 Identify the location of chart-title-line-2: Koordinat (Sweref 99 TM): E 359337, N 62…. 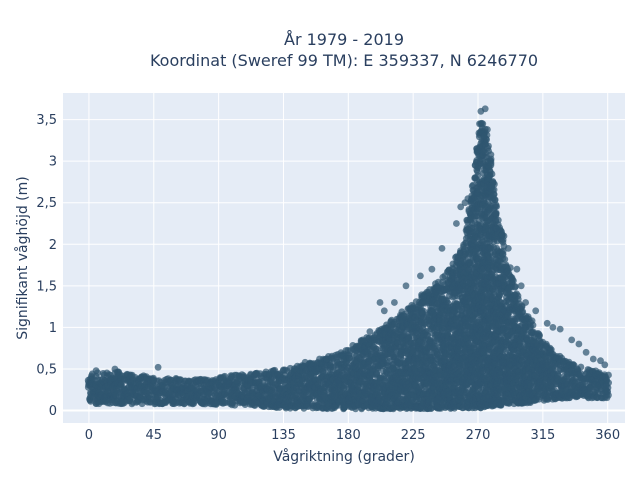
(344, 60).